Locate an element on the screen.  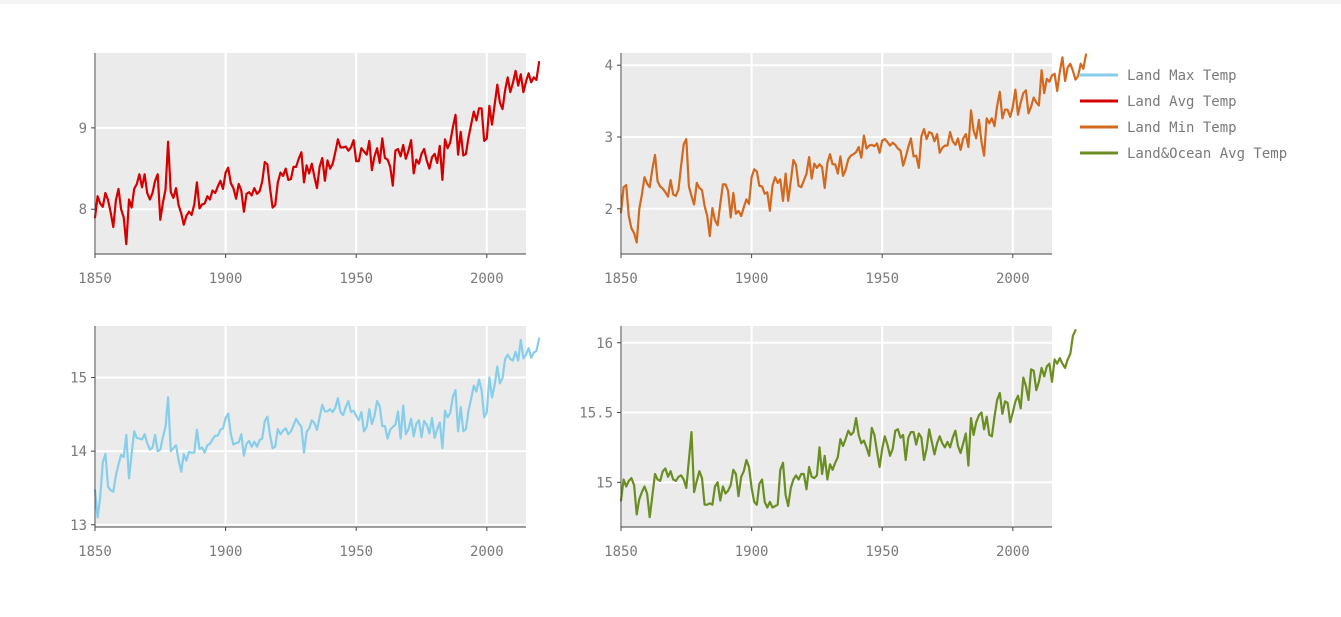
y-tick-label: 14 is located at coordinates (78, 452).